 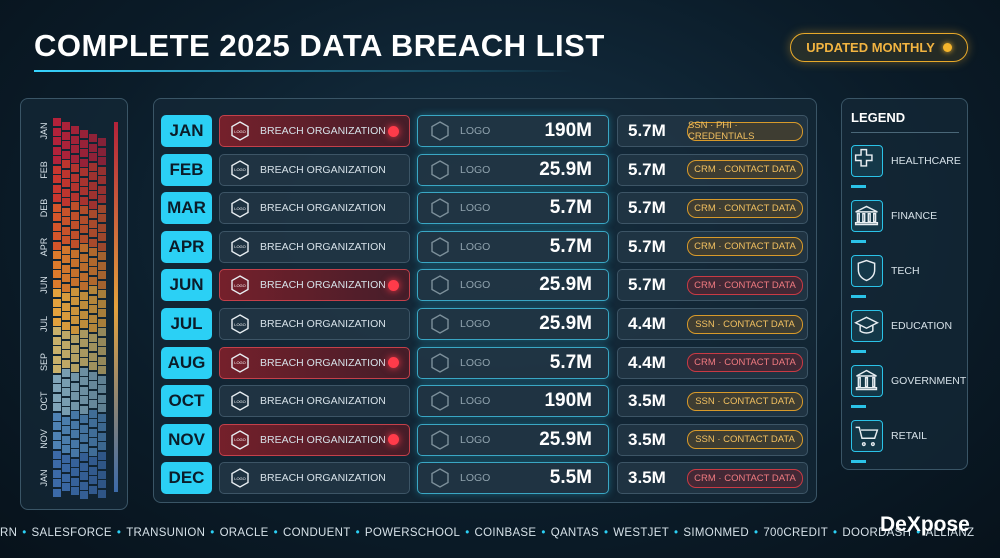 I want to click on amount-cell: LOGO 25.9M, so click(x=513, y=285).